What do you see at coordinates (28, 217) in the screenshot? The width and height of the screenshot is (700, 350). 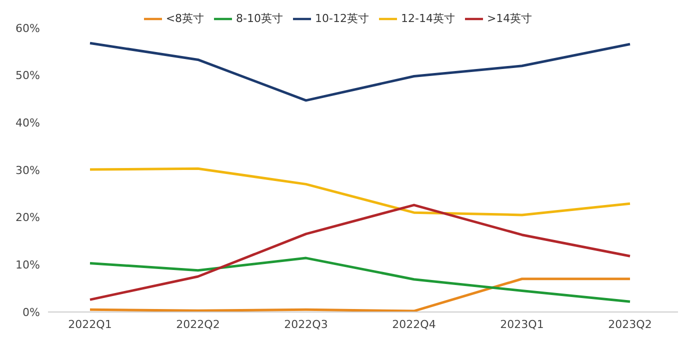 I see `y-tick-label: 20%` at bounding box center [28, 217].